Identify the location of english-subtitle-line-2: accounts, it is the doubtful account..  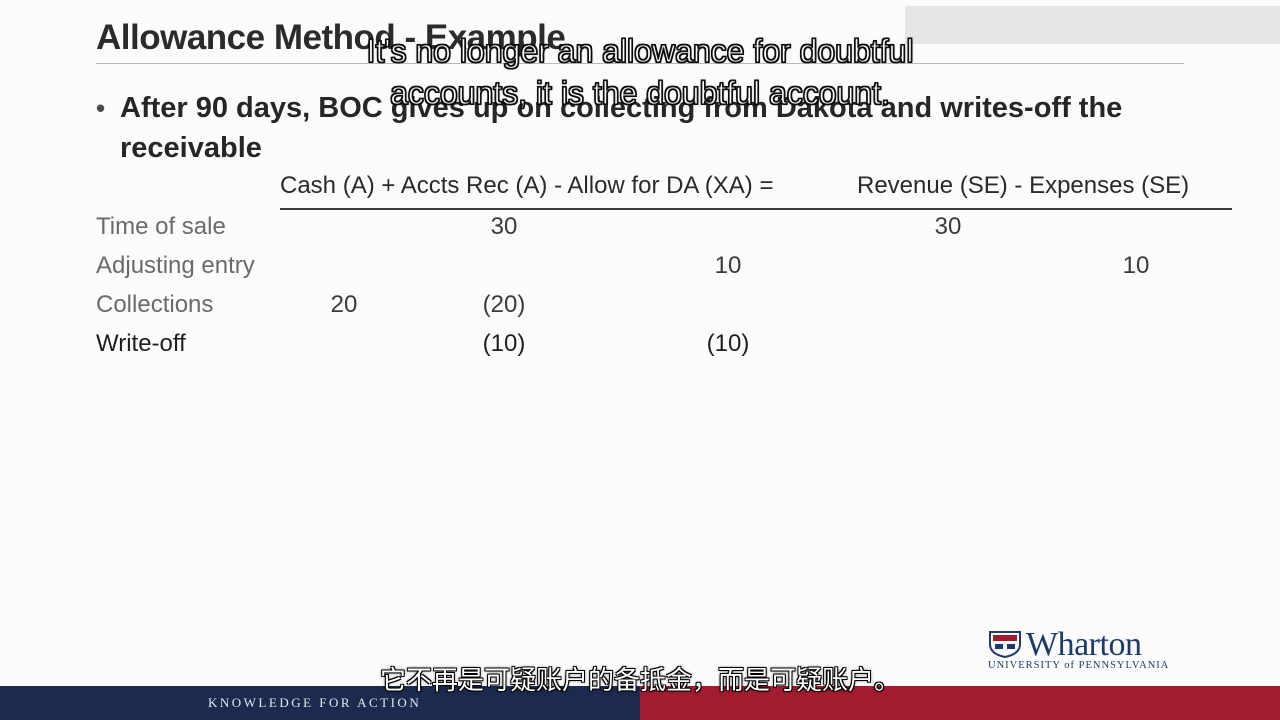
(639, 92).